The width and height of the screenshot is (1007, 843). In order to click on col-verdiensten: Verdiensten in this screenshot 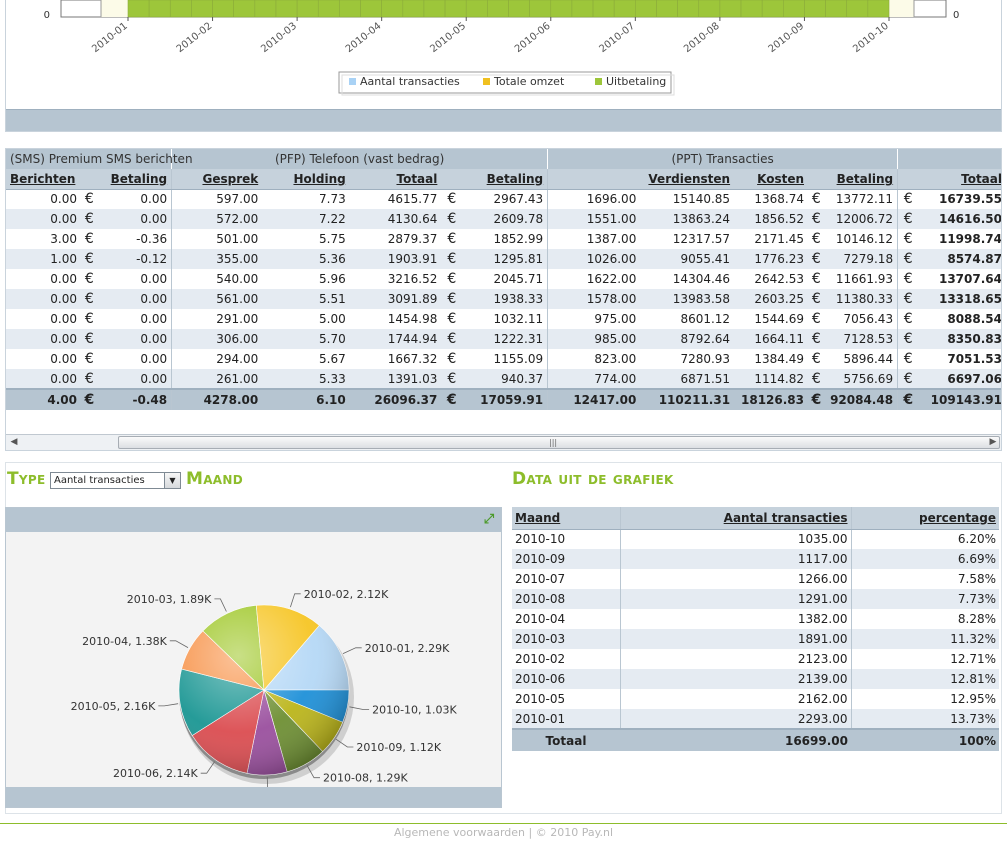, I will do `click(687, 179)`.